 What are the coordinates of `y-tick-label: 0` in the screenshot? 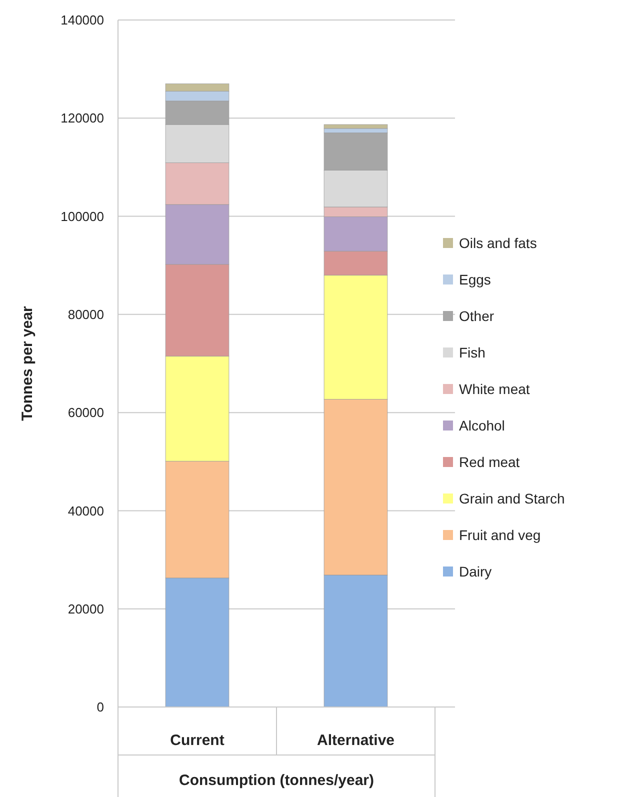 It's located at (100, 707).